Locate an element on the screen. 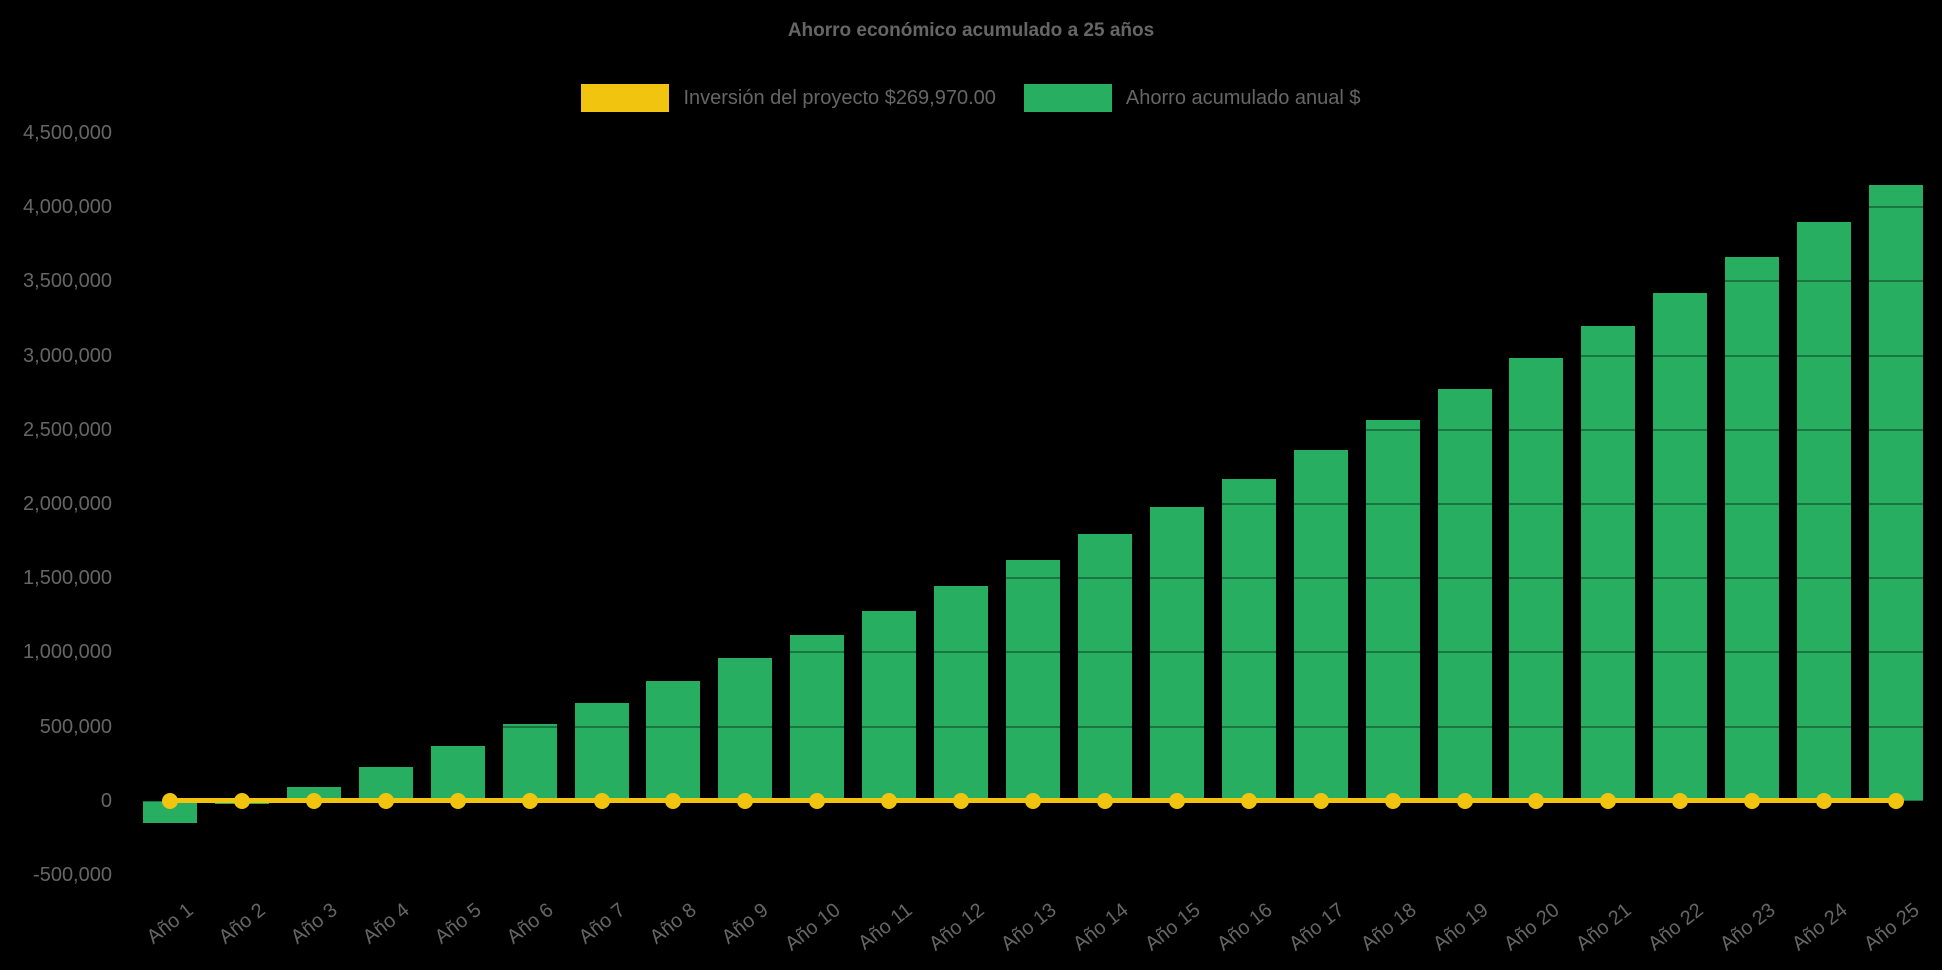 This screenshot has height=970, width=1942. y-tick-label: 1,000,000 is located at coordinates (67, 652).